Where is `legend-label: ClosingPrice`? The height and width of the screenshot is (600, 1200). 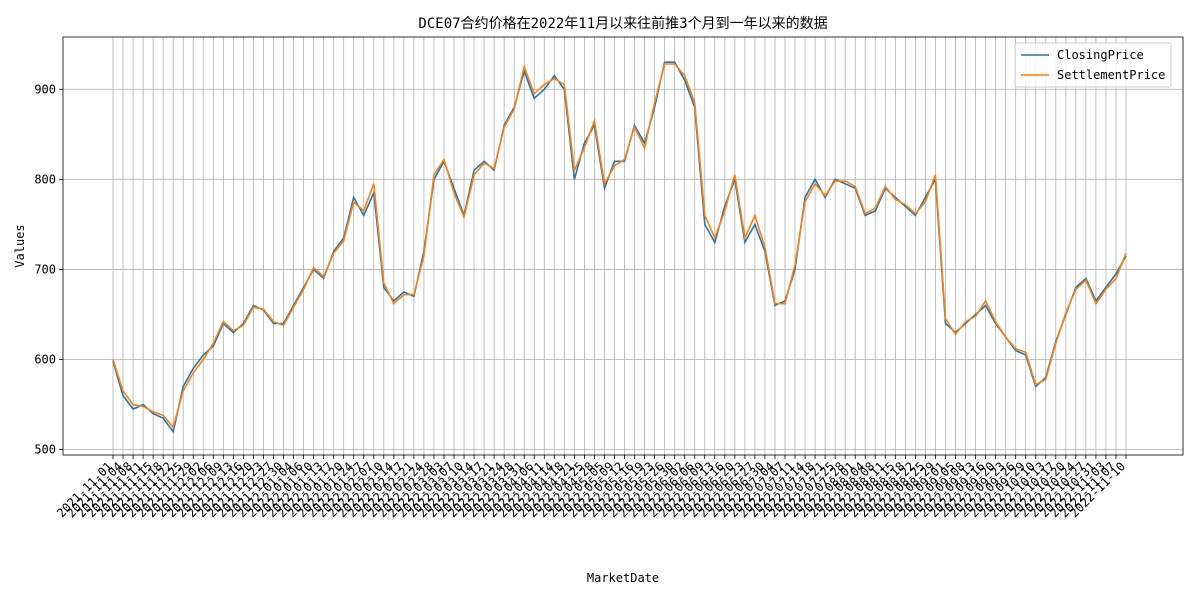
legend-label: ClosingPrice is located at coordinates (1100, 55).